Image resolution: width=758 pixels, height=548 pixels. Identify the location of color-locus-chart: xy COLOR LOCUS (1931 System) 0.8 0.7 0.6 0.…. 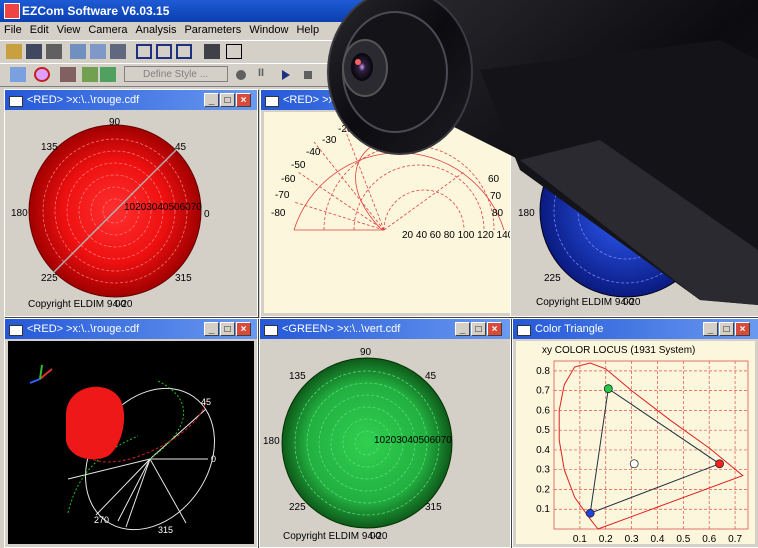
(635, 442).